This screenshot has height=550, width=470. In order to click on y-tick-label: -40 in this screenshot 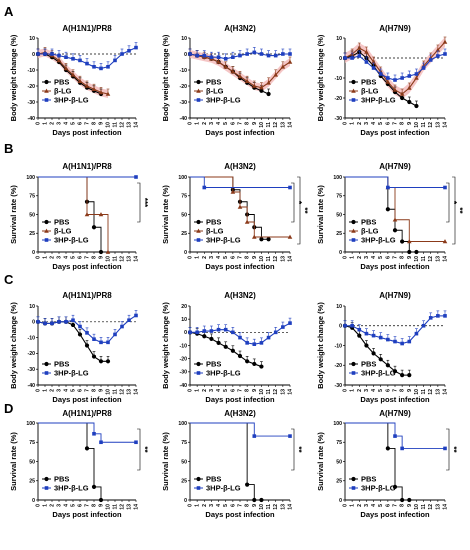, I will do `click(184, 119)`.